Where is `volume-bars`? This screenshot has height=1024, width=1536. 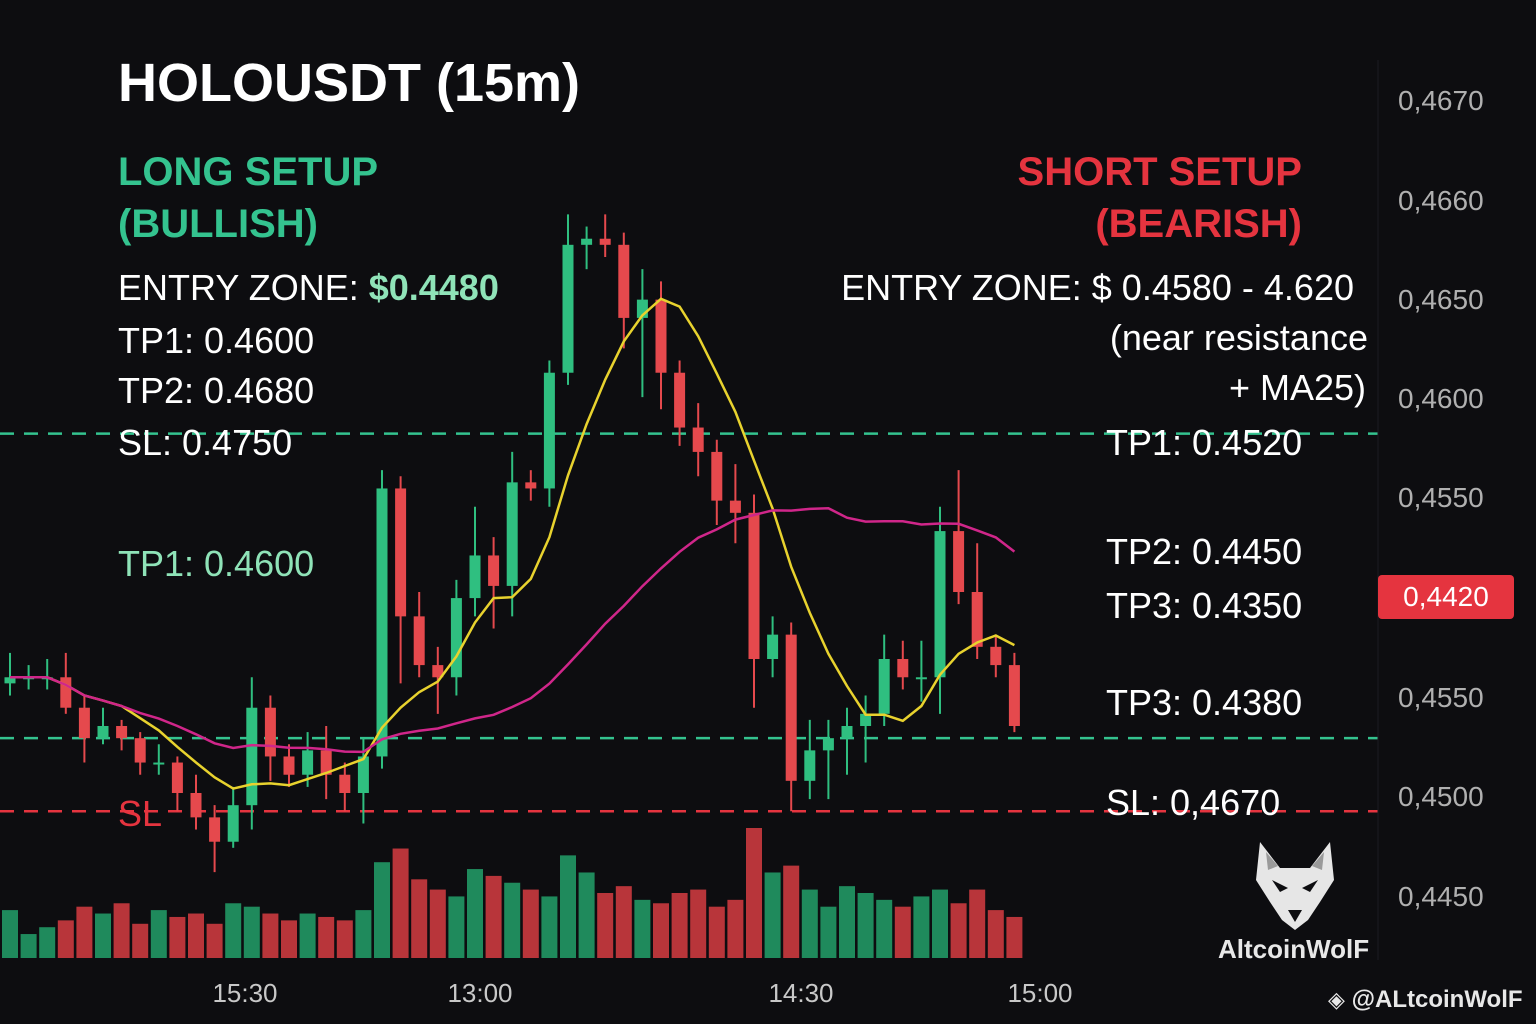 volume-bars is located at coordinates (512, 893).